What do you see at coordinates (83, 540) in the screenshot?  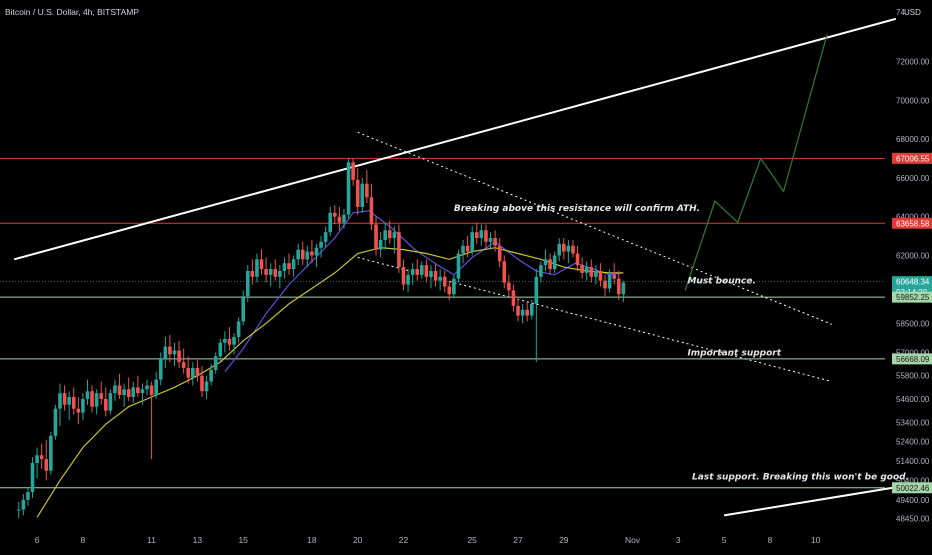 I see `x-tick-label: 8` at bounding box center [83, 540].